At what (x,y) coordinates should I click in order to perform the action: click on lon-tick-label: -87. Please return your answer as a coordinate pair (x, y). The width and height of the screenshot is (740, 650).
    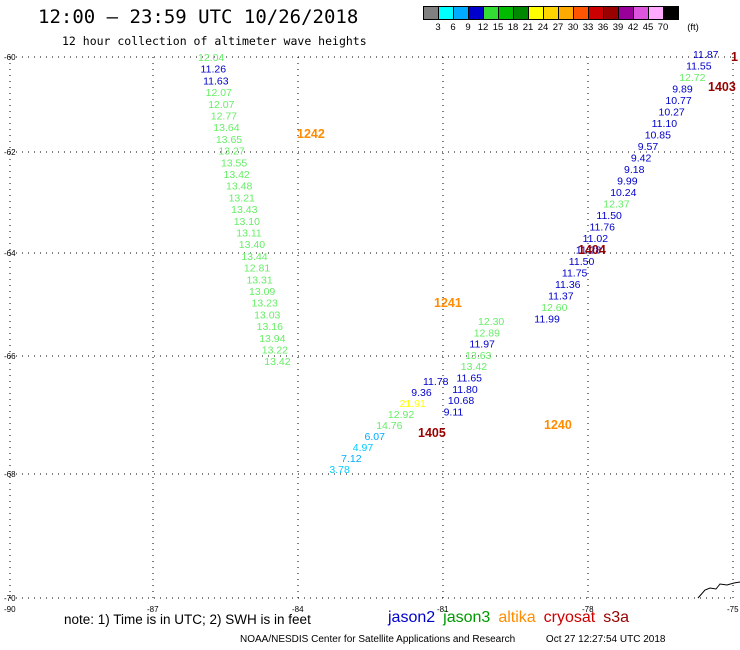
    Looking at the image, I should click on (153, 609).